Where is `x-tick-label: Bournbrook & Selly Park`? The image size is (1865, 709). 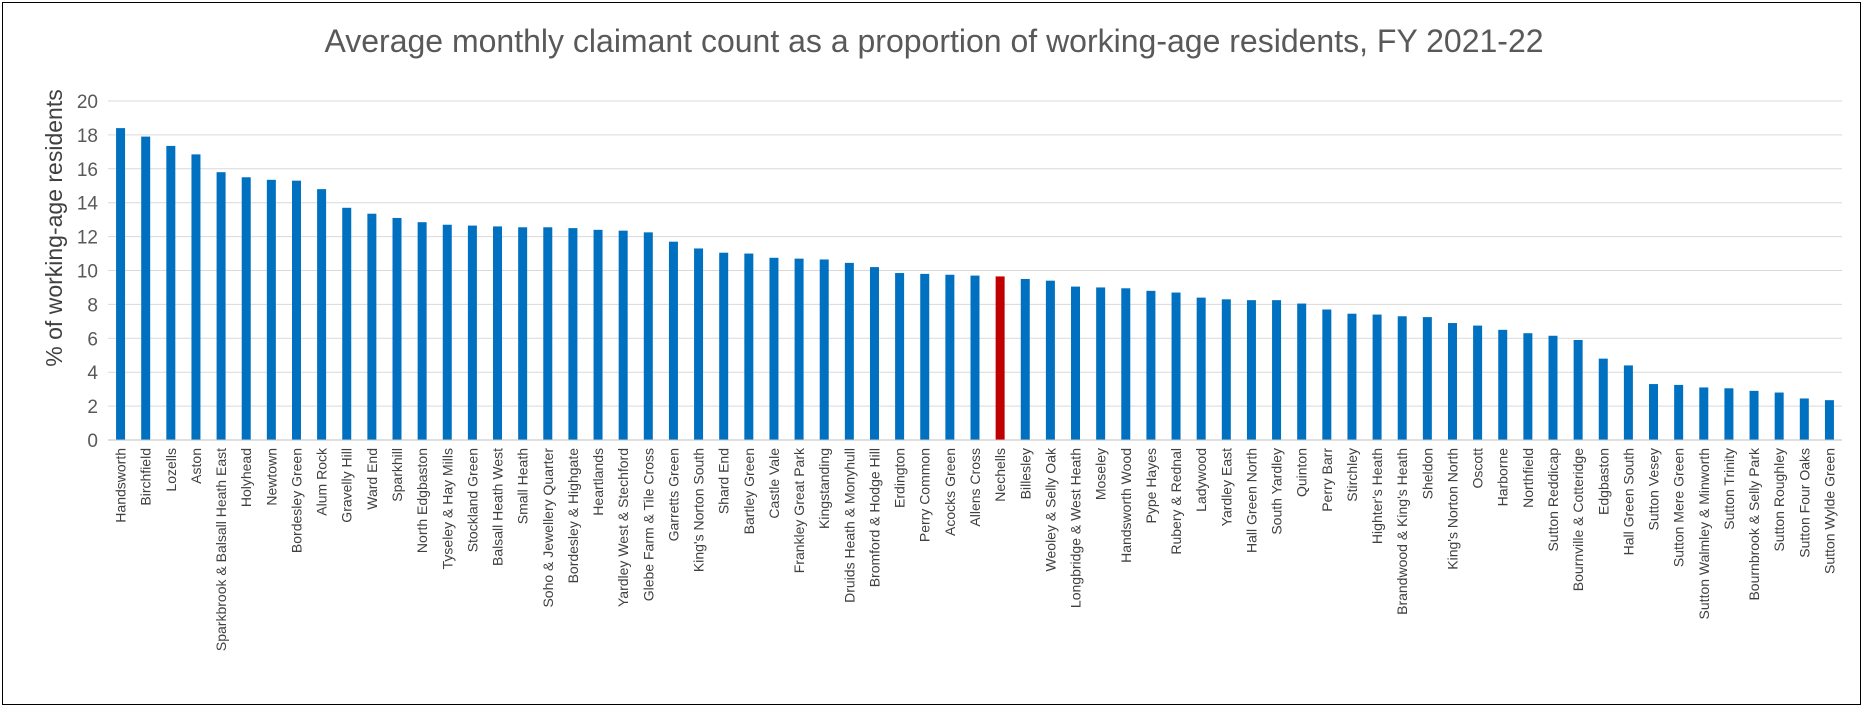
x-tick-label: Bournbrook & Selly Park is located at coordinates (1754, 524).